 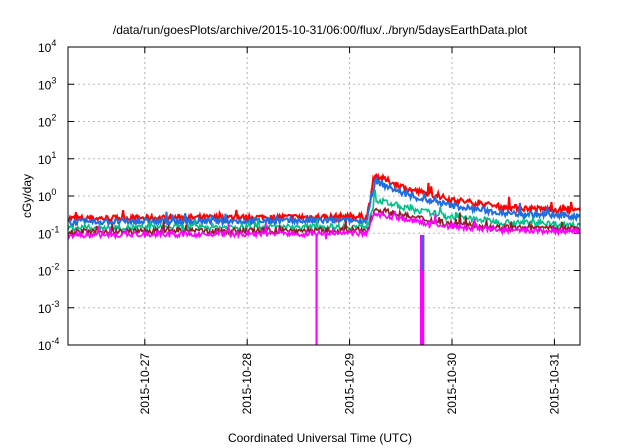 What do you see at coordinates (145, 384) in the screenshot?
I see `x-tick-label: 2015-10-27` at bounding box center [145, 384].